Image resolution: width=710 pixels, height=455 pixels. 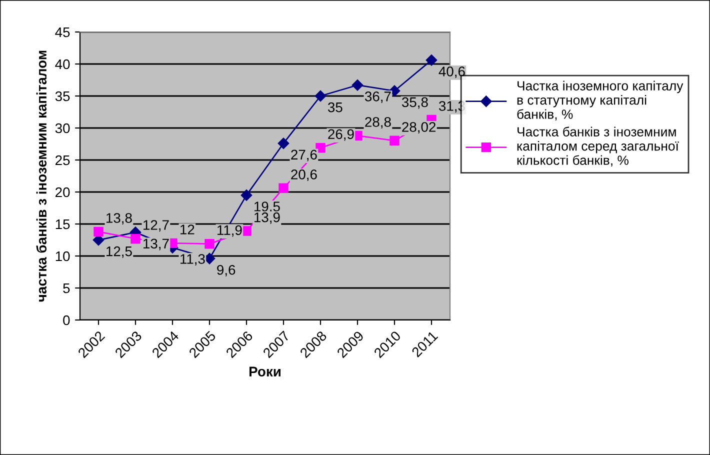 What do you see at coordinates (66, 288) in the screenshot?
I see `y-tick-label: 5` at bounding box center [66, 288].